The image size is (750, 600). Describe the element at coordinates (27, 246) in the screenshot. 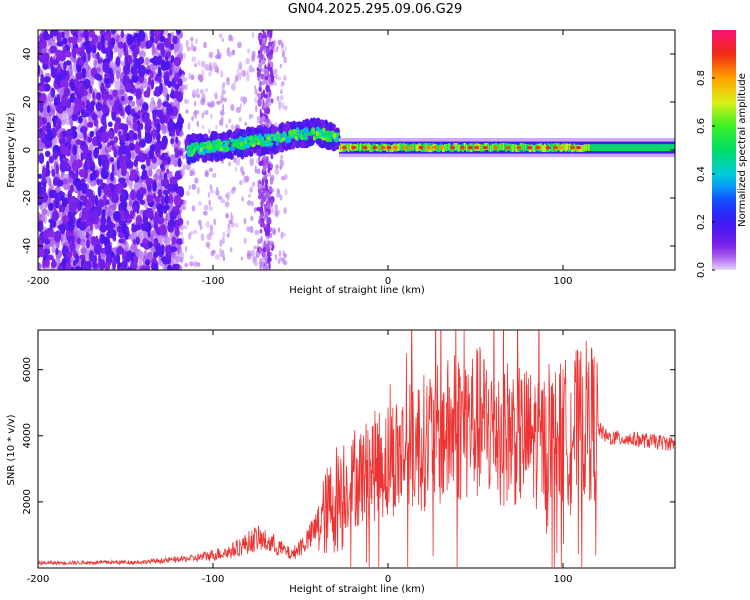

I see `y-tick-label: -40` at that location.